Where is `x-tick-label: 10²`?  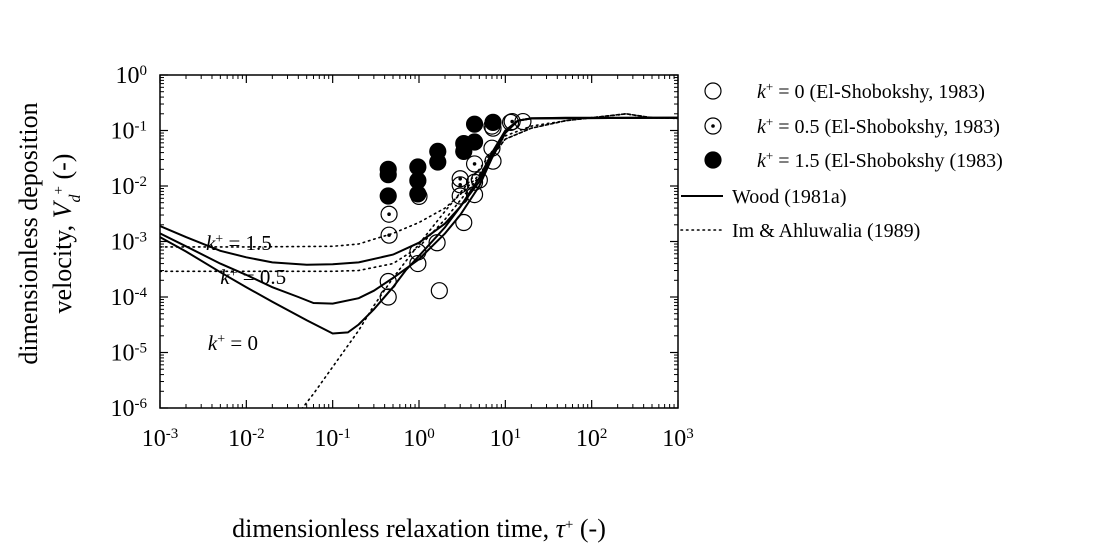 x-tick-label: 10² is located at coordinates (592, 439).